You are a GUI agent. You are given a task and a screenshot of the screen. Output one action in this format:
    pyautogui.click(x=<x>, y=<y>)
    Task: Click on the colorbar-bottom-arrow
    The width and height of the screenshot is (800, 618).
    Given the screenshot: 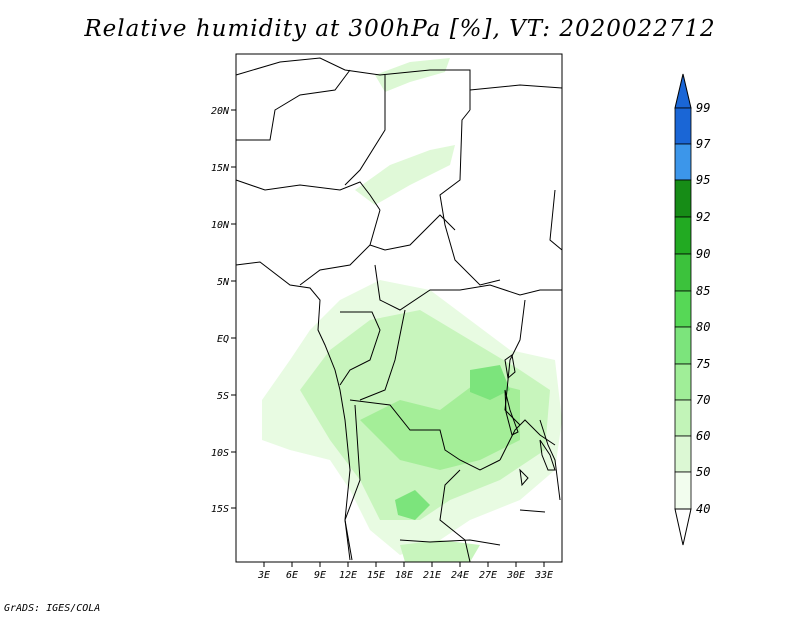 What is the action you would take?
    pyautogui.click(x=683, y=527)
    